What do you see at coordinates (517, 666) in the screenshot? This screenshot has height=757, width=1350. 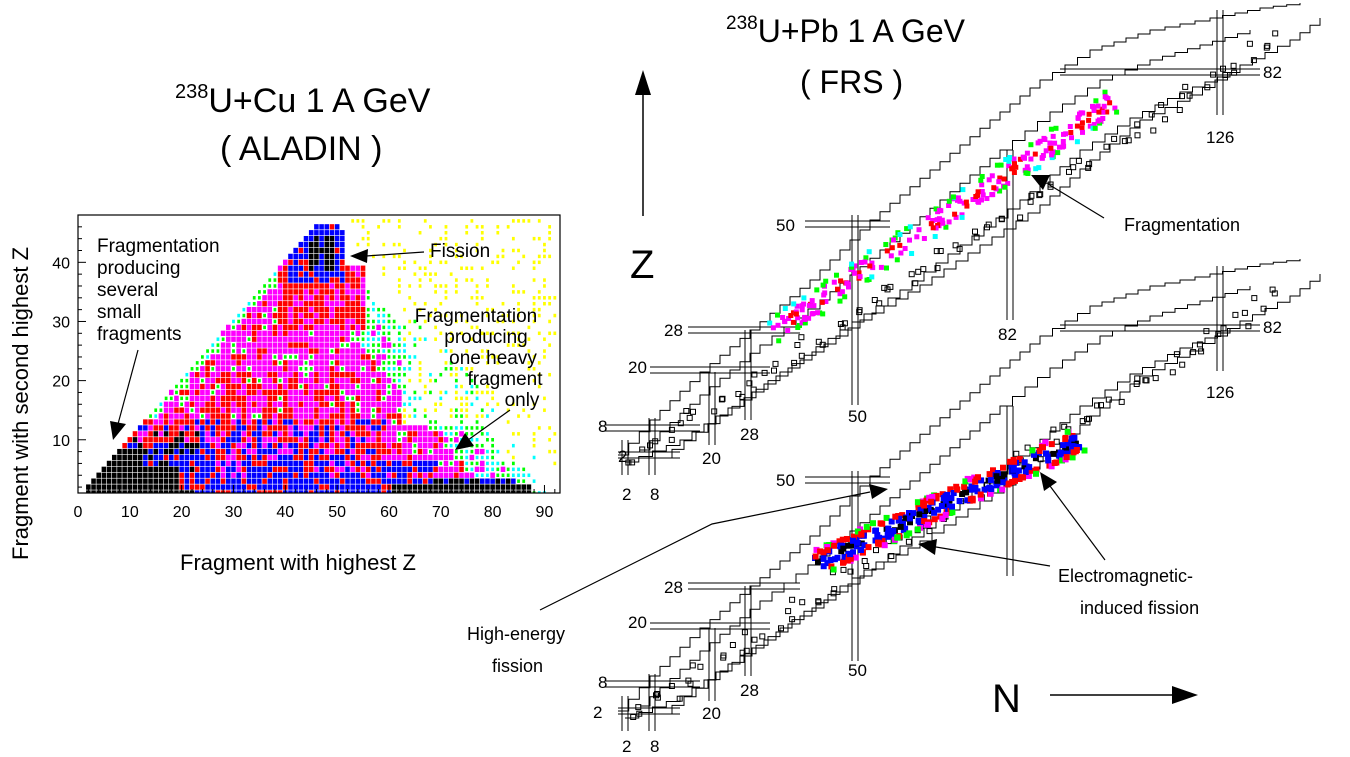 I see `he-fission-line2: fission` at bounding box center [517, 666].